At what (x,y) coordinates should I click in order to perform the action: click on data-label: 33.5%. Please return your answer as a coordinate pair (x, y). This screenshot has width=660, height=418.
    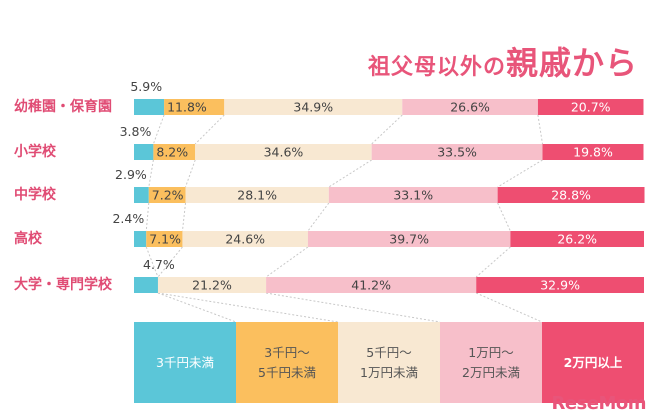
    Looking at the image, I should click on (457, 152).